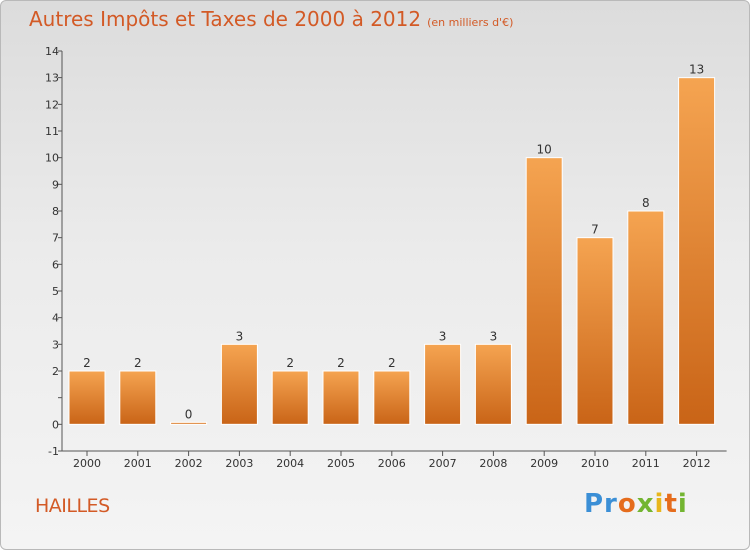  I want to click on y-tick-label: 2, so click(55, 371).